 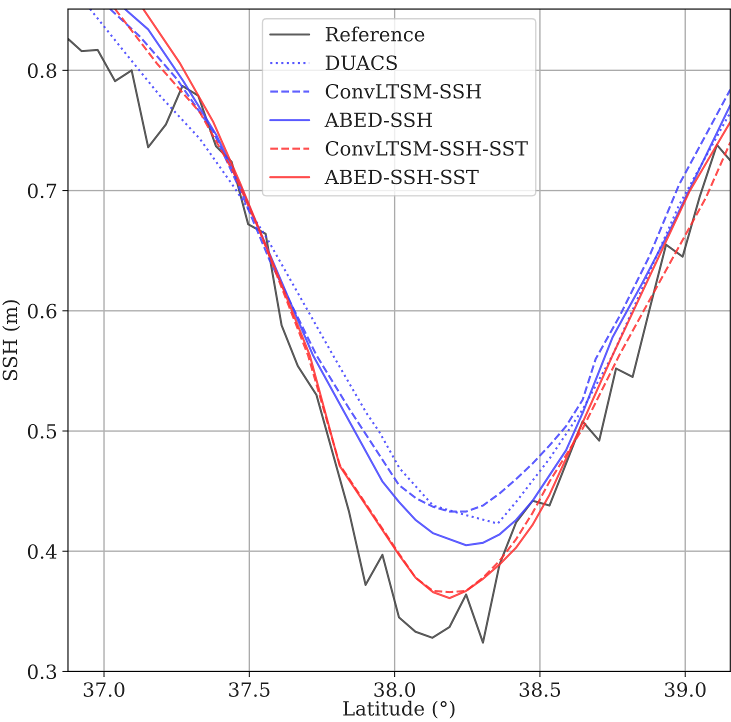 What do you see at coordinates (11, 340) in the screenshot?
I see `y-axis-title: SSH (m)` at bounding box center [11, 340].